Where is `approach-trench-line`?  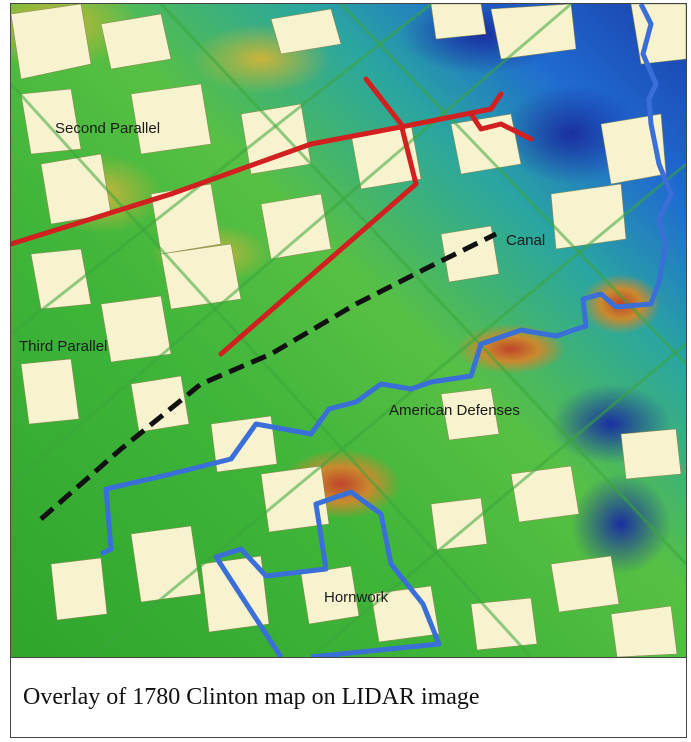
approach-trench-line is located at coordinates (318, 216).